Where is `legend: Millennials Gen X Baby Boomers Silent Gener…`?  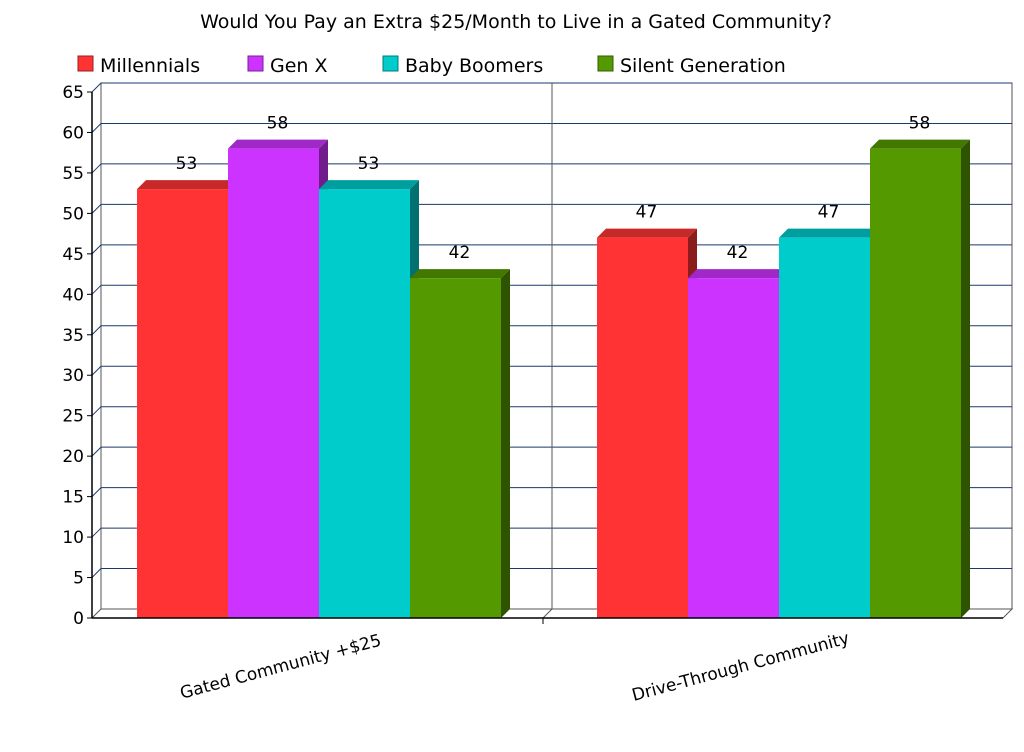
legend: Millennials Gen X Baby Boomers Silent Gener… is located at coordinates (431, 66).